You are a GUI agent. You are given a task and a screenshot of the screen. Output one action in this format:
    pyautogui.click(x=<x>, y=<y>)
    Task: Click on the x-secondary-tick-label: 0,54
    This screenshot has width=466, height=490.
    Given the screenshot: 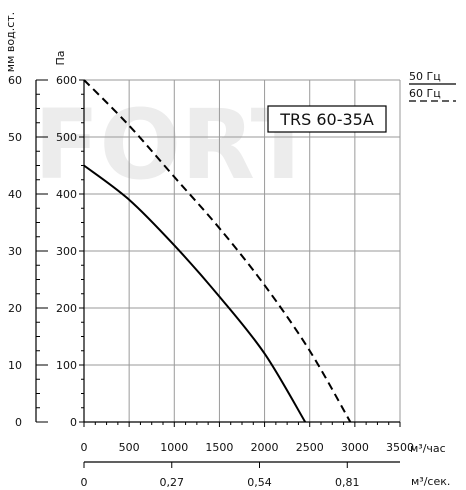 What is the action you would take?
    pyautogui.click(x=259, y=482)
    